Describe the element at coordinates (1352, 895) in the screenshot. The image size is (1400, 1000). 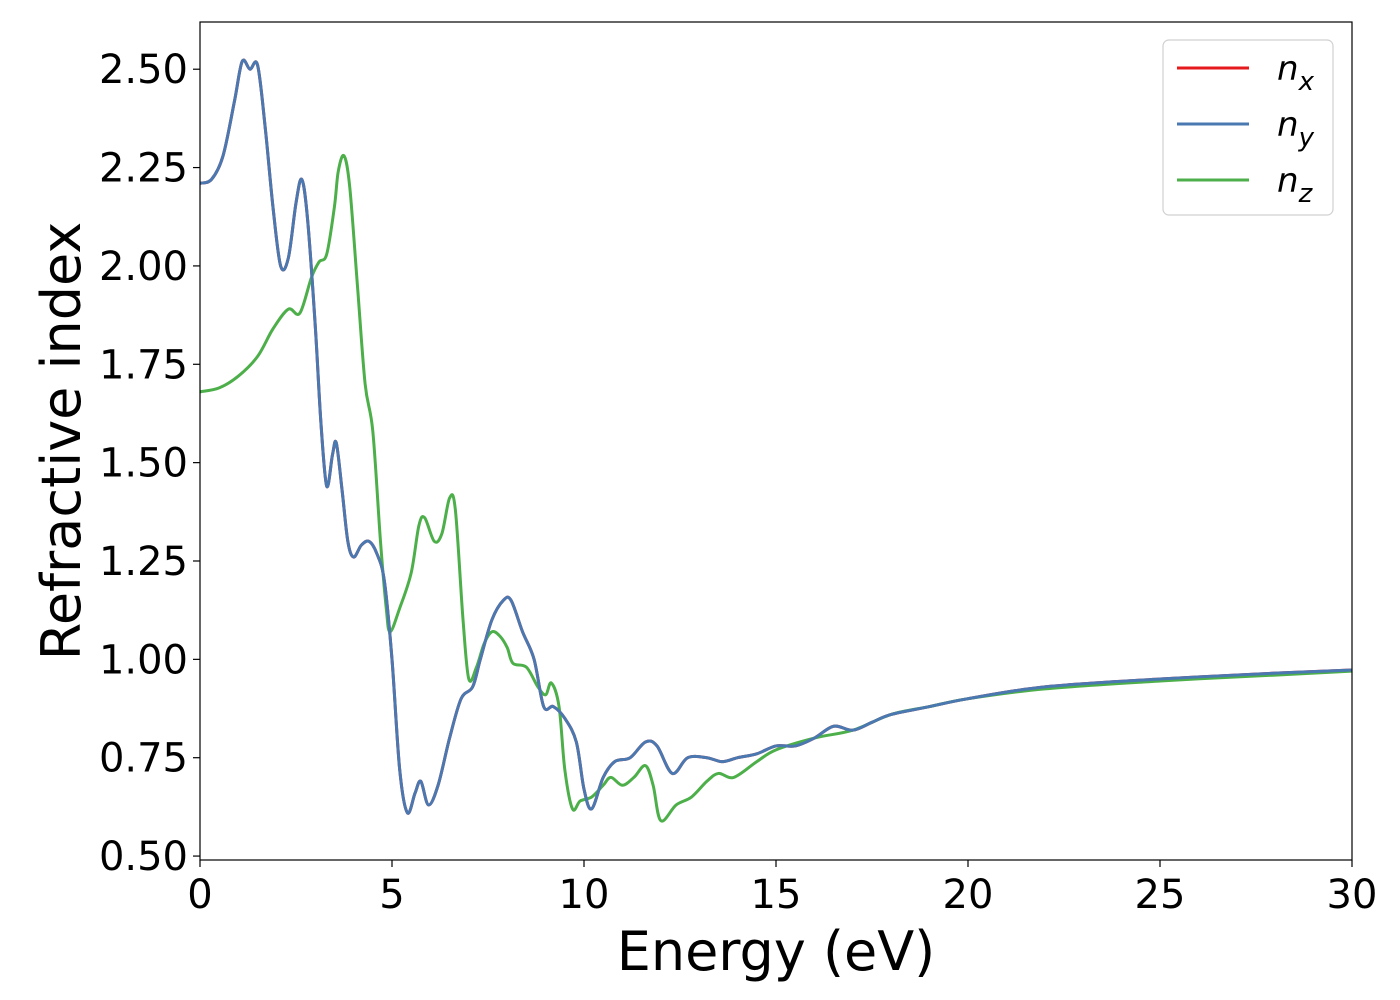
I see `x-tick-label: 30` at that location.